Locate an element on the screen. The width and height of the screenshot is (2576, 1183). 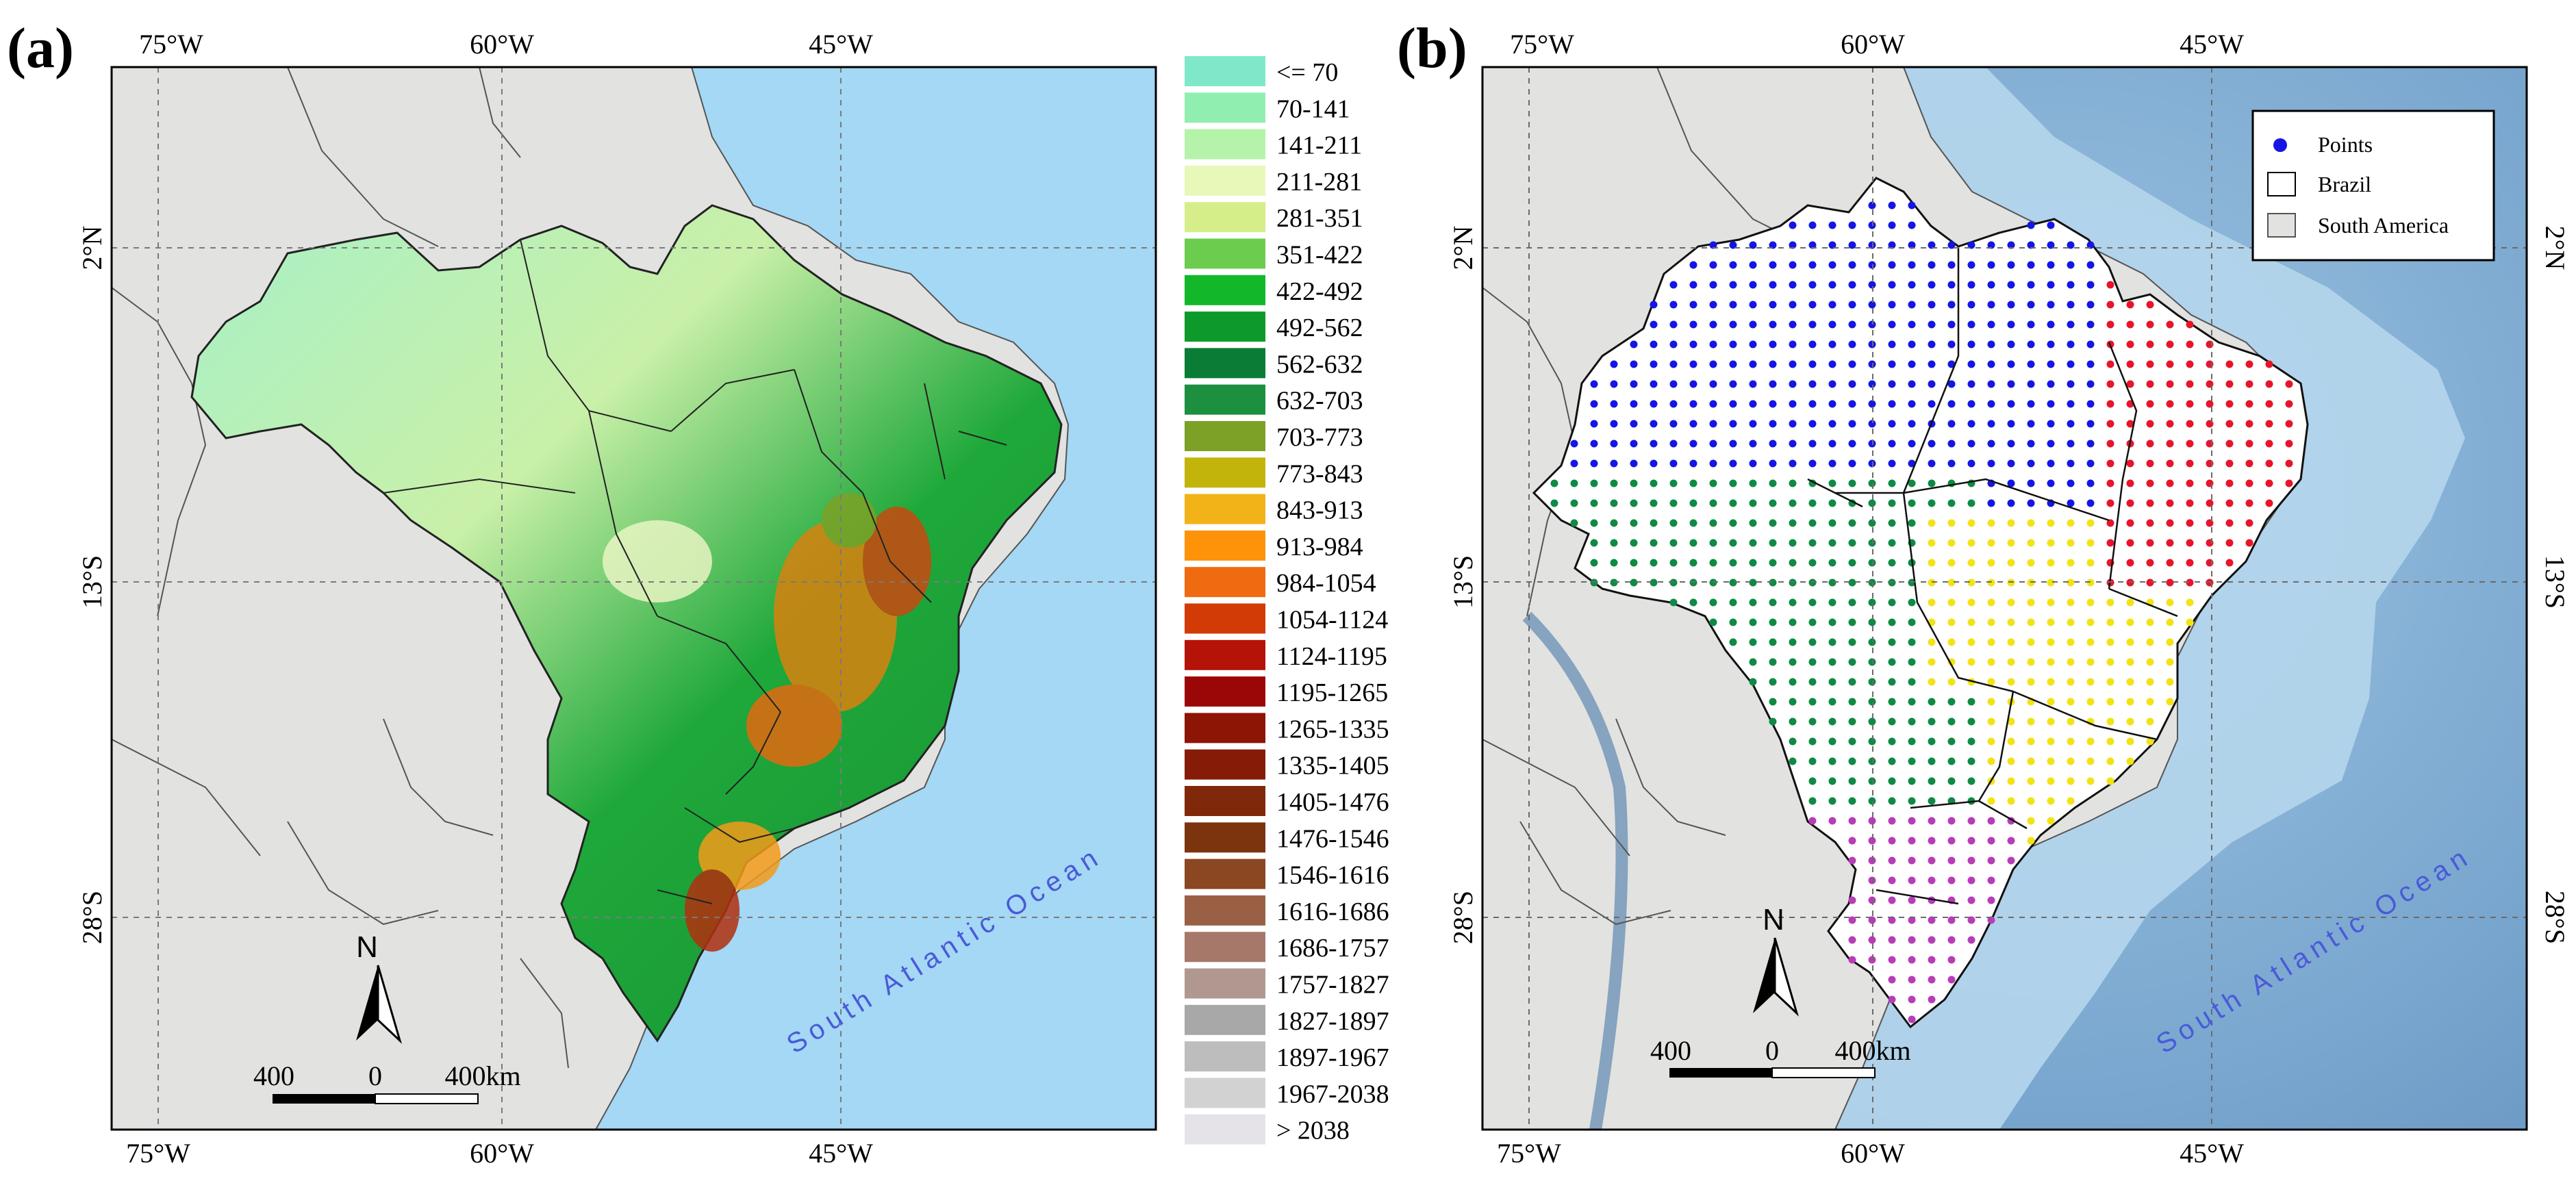
legend-label: 1476-1546 is located at coordinates (1332, 839).